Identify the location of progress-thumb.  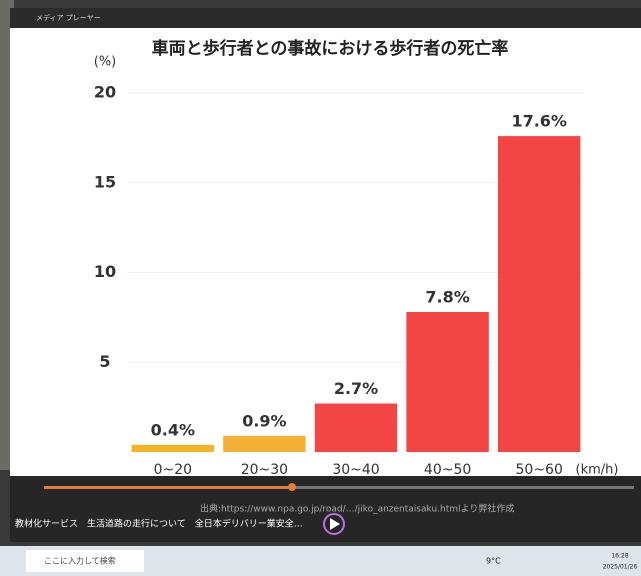
(292, 487).